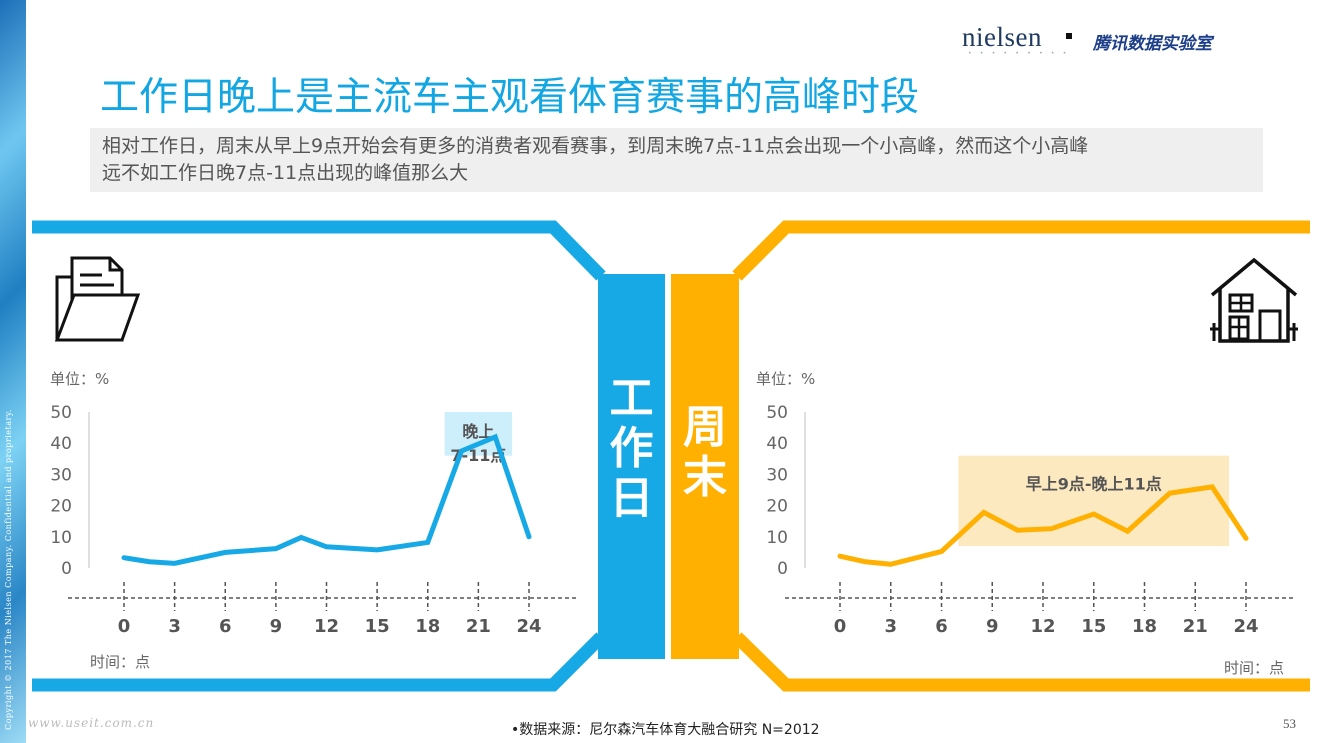 This screenshot has width=1320, height=743. I want to click on weekday-y-tick-label: 40, so click(61, 444).